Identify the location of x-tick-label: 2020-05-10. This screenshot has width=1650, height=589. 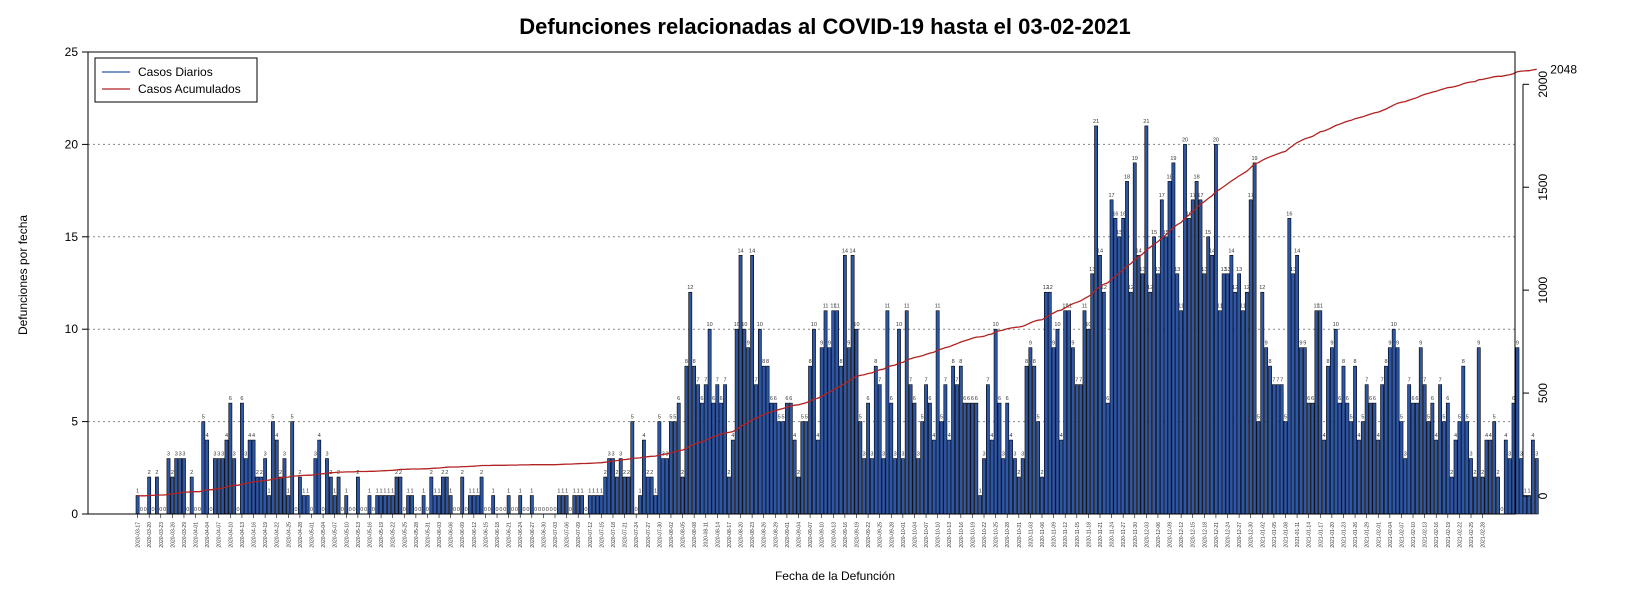
(347, 535).